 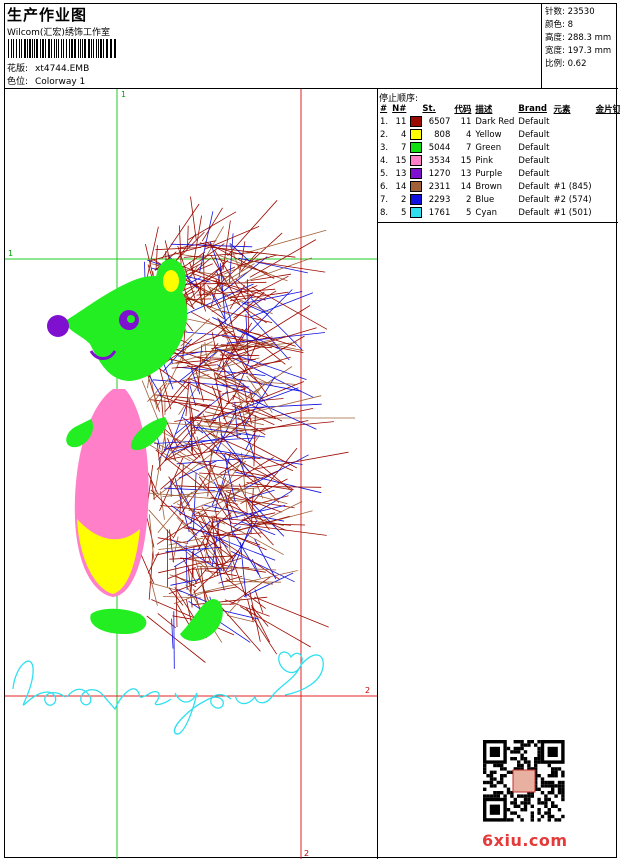 I want to click on thread-code: 2293, so click(x=430, y=199).